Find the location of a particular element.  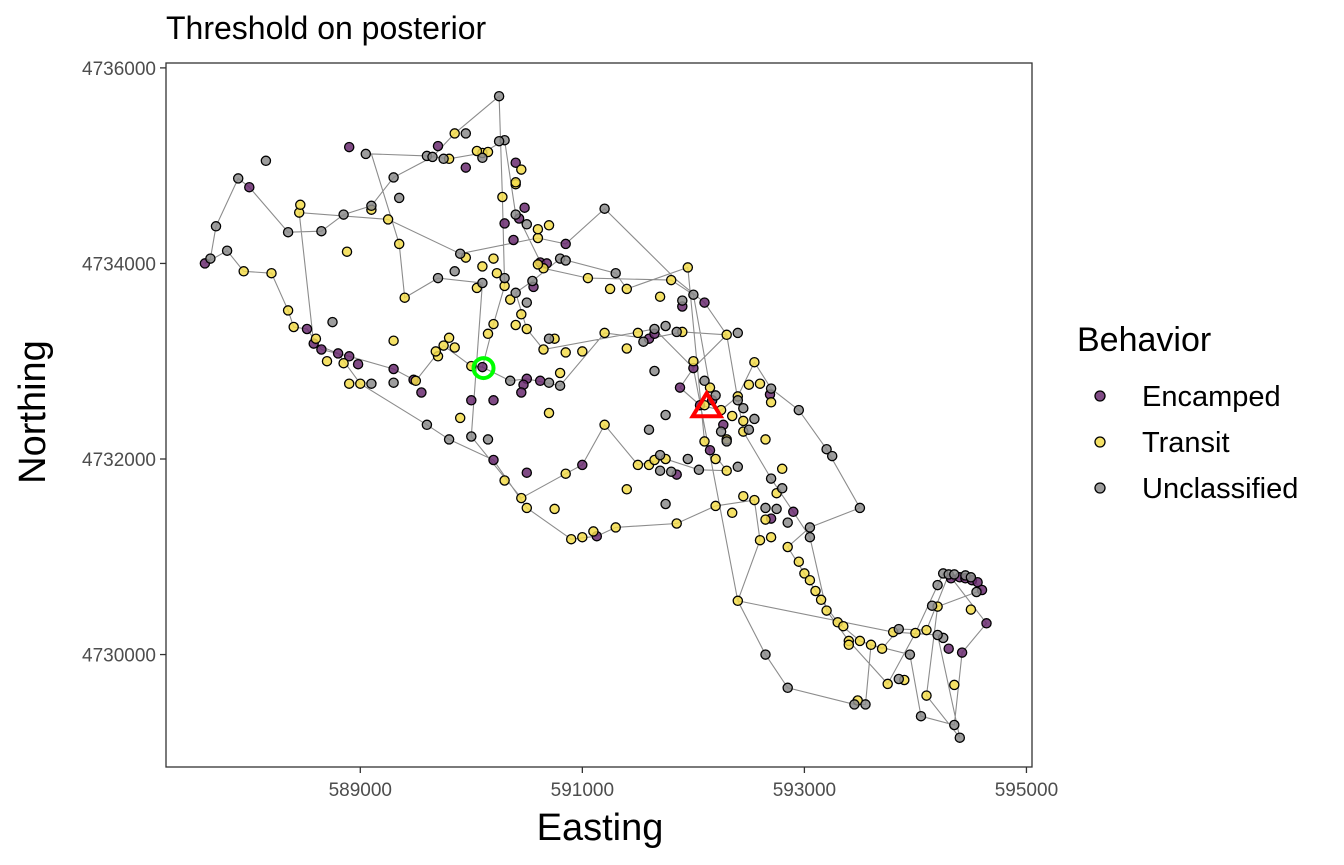

legend-key-transit is located at coordinates (1100, 442).